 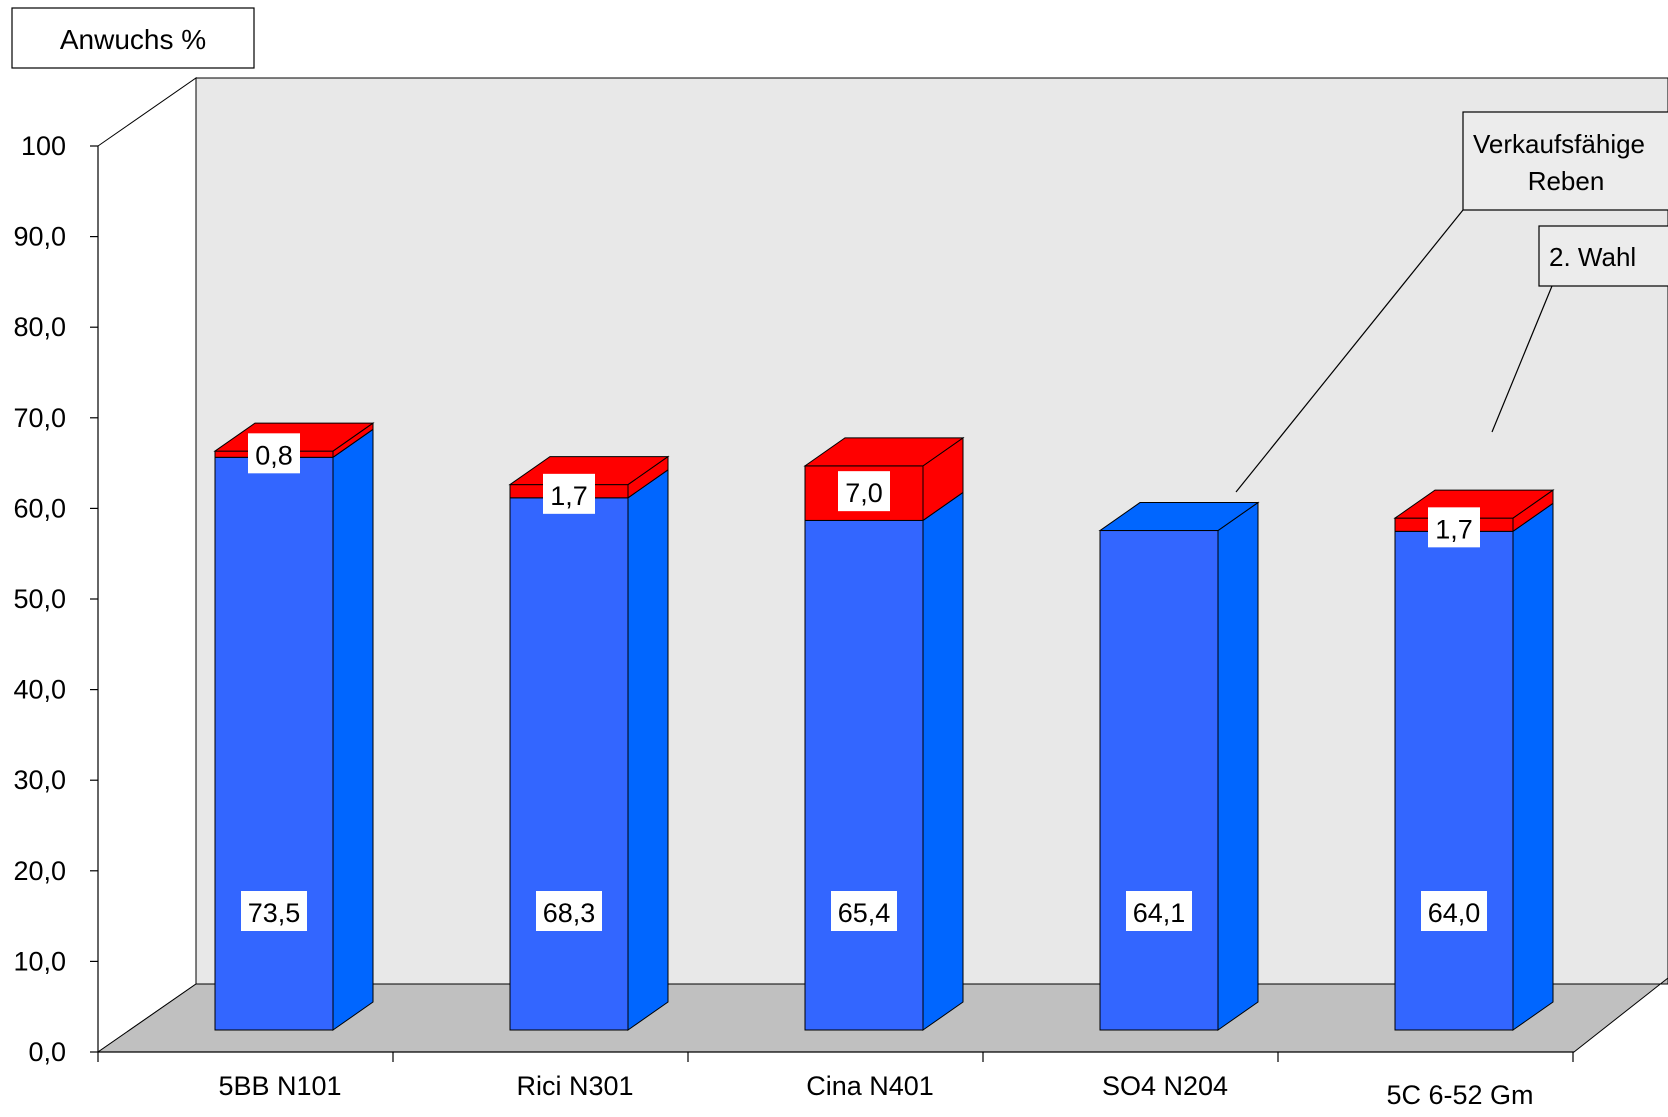 What do you see at coordinates (1459, 1095) in the screenshot?
I see `x-category-label: 5C 6-52 Gm` at bounding box center [1459, 1095].